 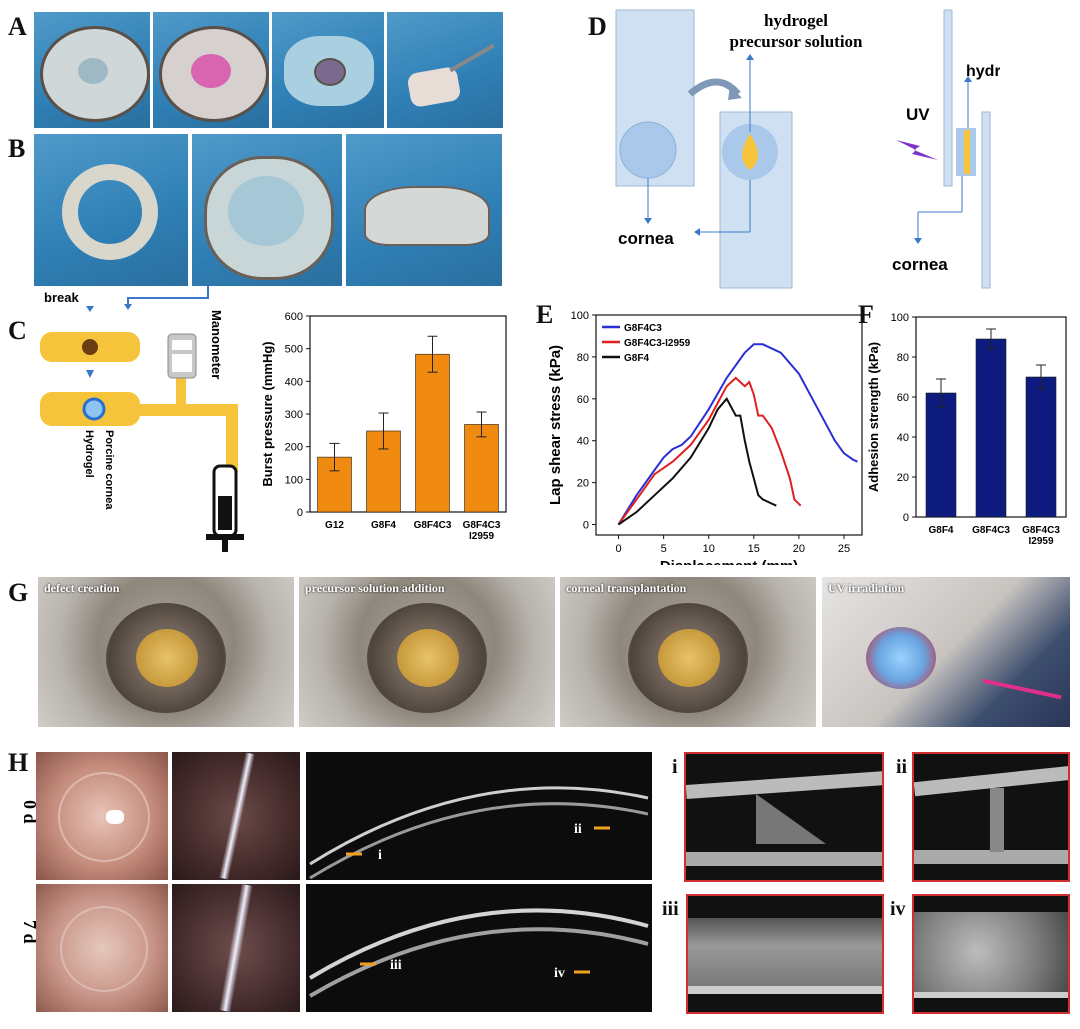 What do you see at coordinates (61, 297) in the screenshot?
I see `break-label: break` at bounding box center [61, 297].